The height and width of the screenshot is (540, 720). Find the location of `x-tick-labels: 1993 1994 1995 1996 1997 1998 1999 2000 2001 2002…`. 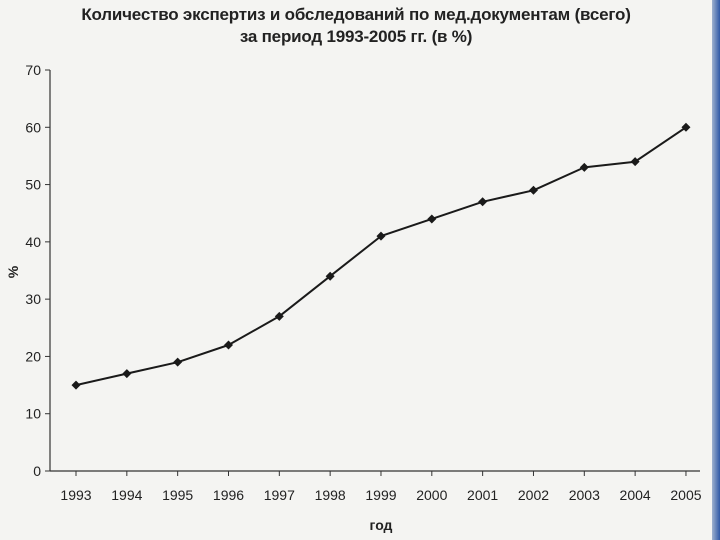

x-tick-labels: 1993 1994 1995 1996 1997 1998 1999 2000 2001 2002… is located at coordinates (380, 495).